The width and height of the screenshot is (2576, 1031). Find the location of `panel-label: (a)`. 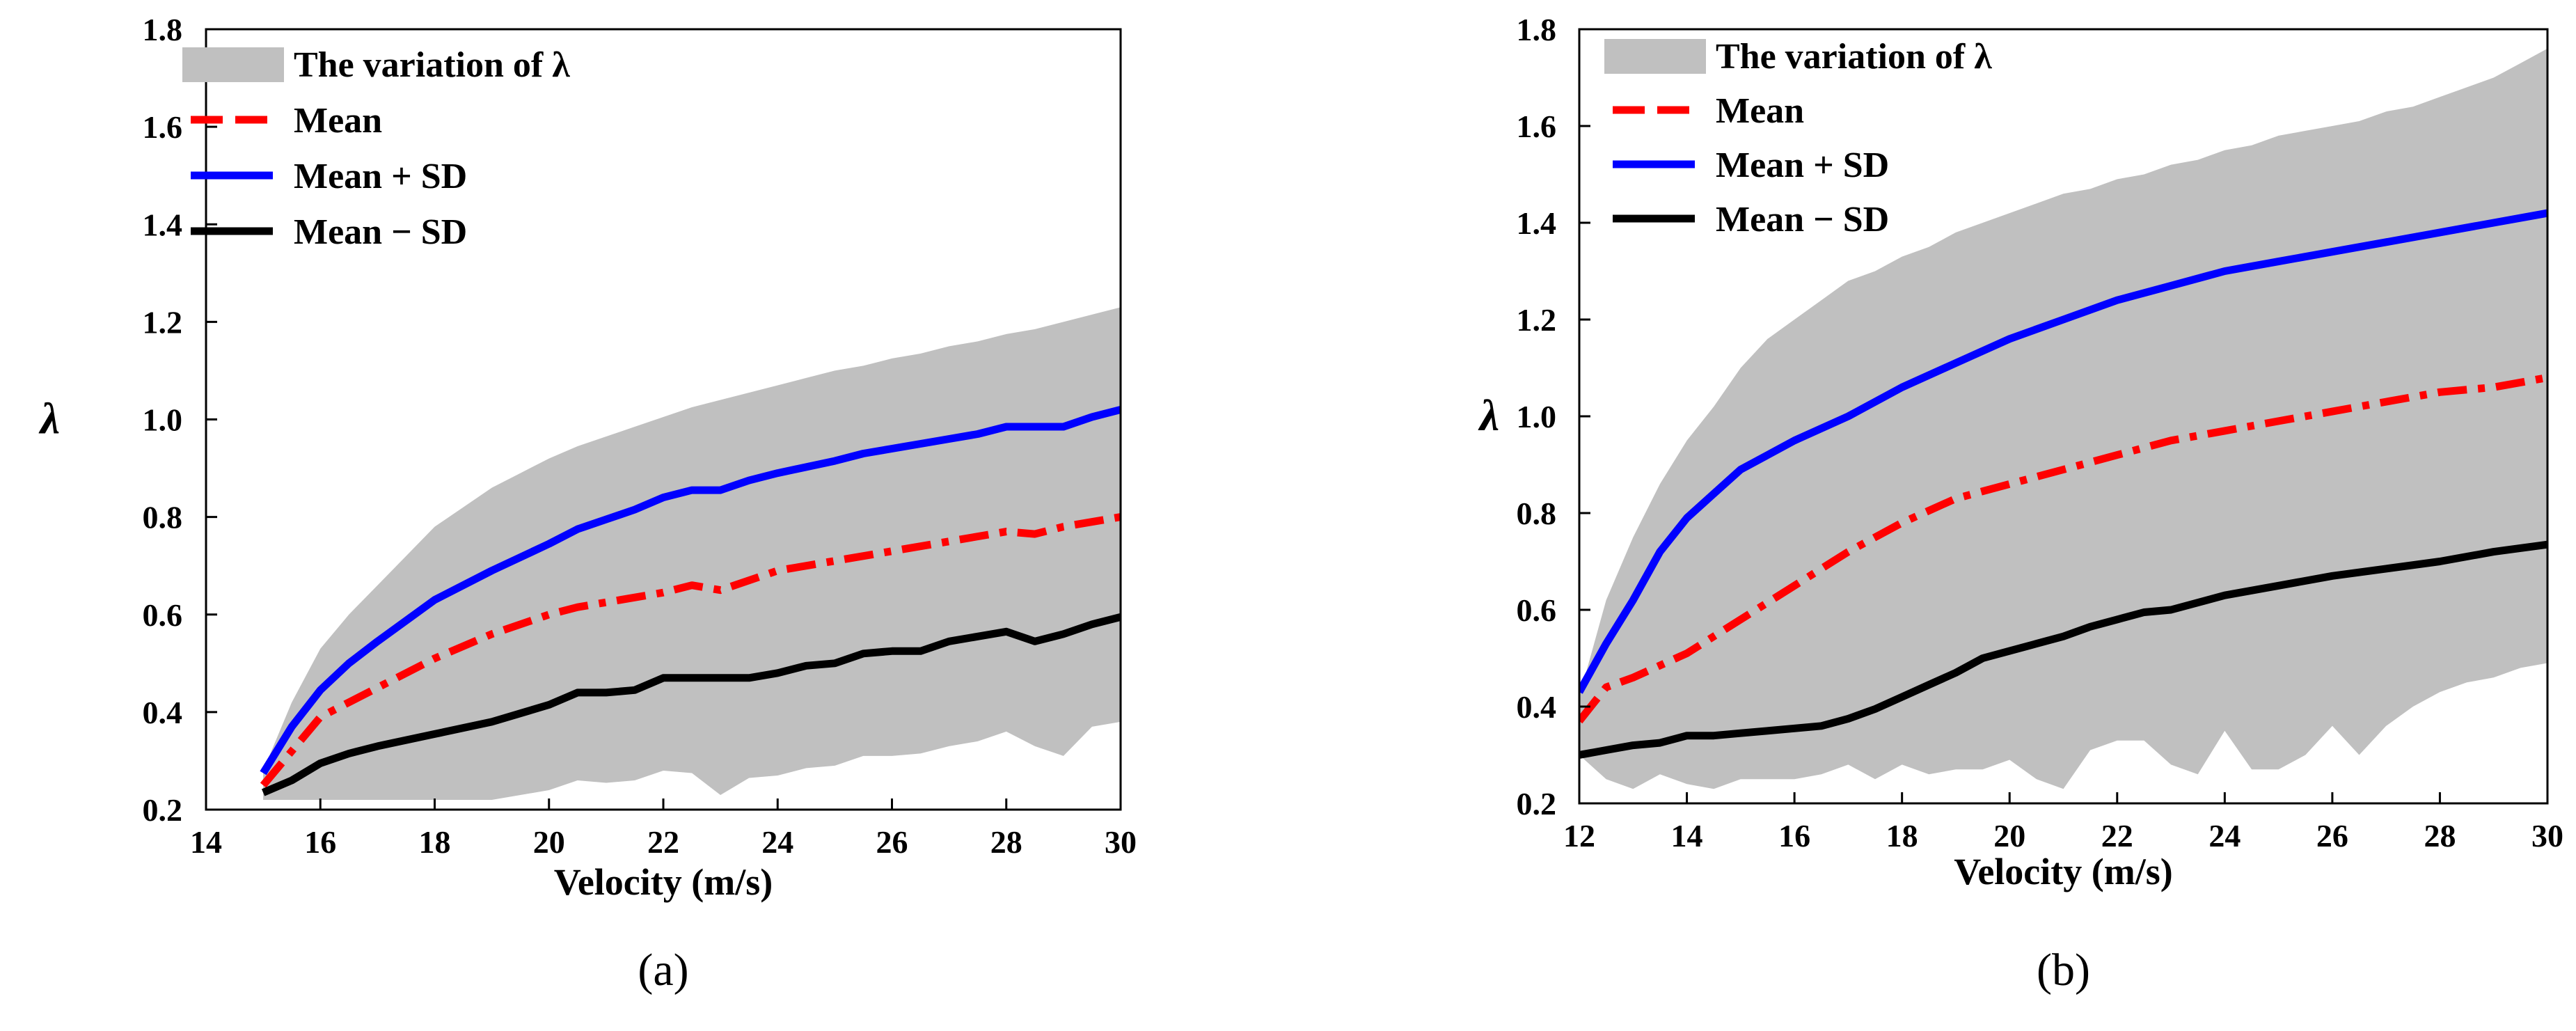

panel-label: (a) is located at coordinates (663, 970).